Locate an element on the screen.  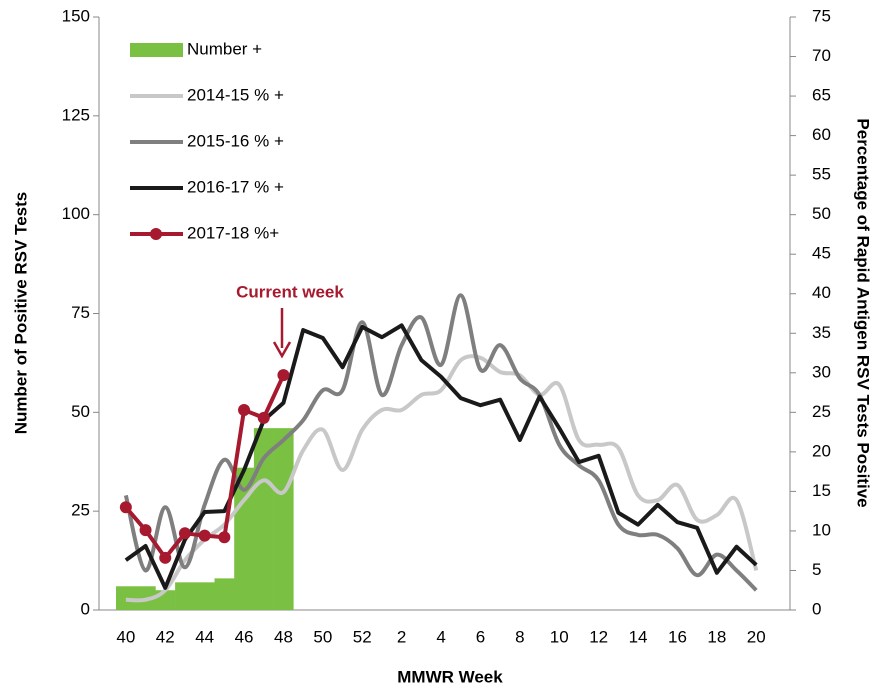
x-tick-label: 8 is located at coordinates (519, 636).